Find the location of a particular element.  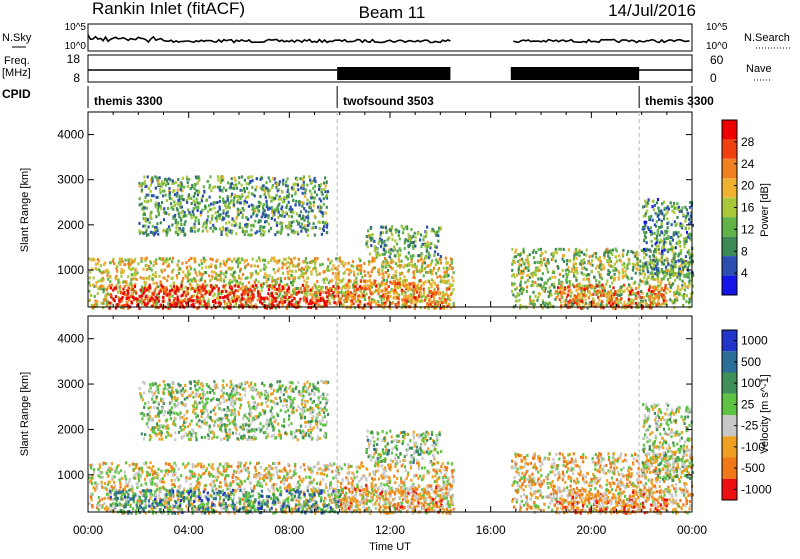

freq-tick-top: 18 is located at coordinates (74, 59).